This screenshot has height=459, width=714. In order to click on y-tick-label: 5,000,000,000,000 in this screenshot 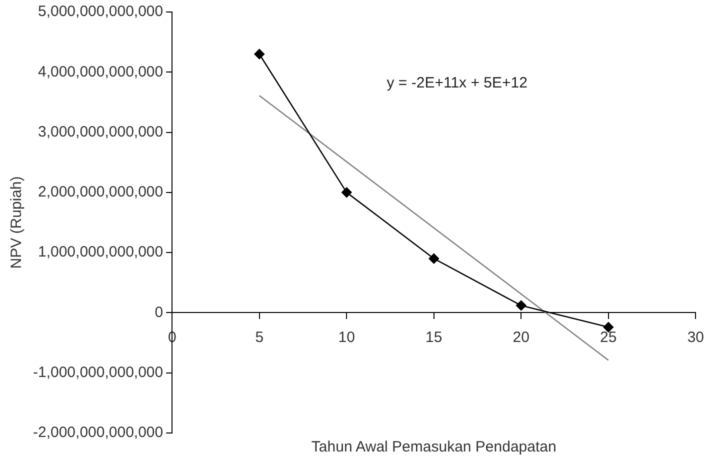, I will do `click(101, 11)`.